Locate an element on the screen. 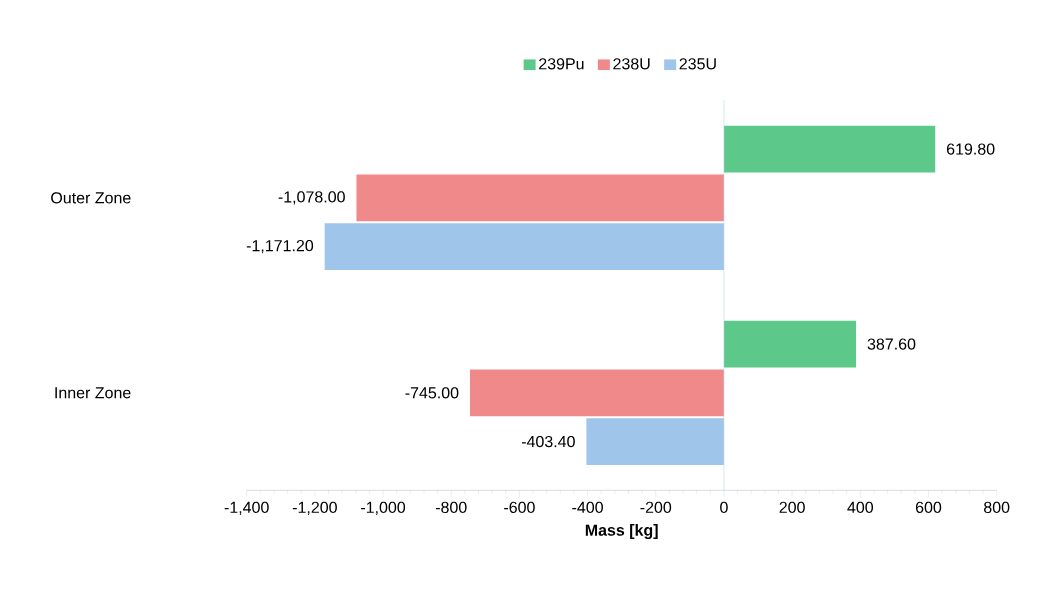  data-label: 387.60 is located at coordinates (891, 344).